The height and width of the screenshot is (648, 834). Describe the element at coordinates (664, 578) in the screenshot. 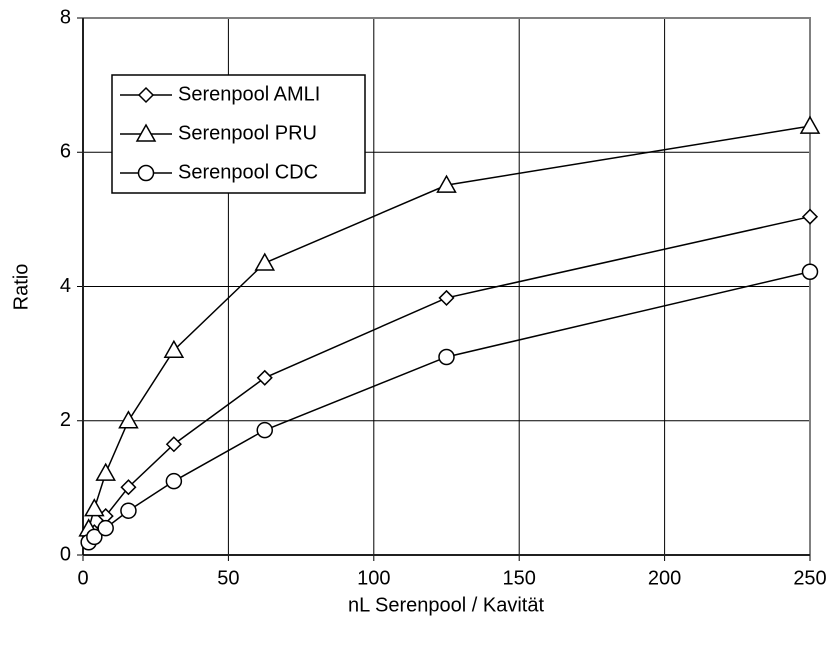

I see `x-tick-label: 200` at that location.